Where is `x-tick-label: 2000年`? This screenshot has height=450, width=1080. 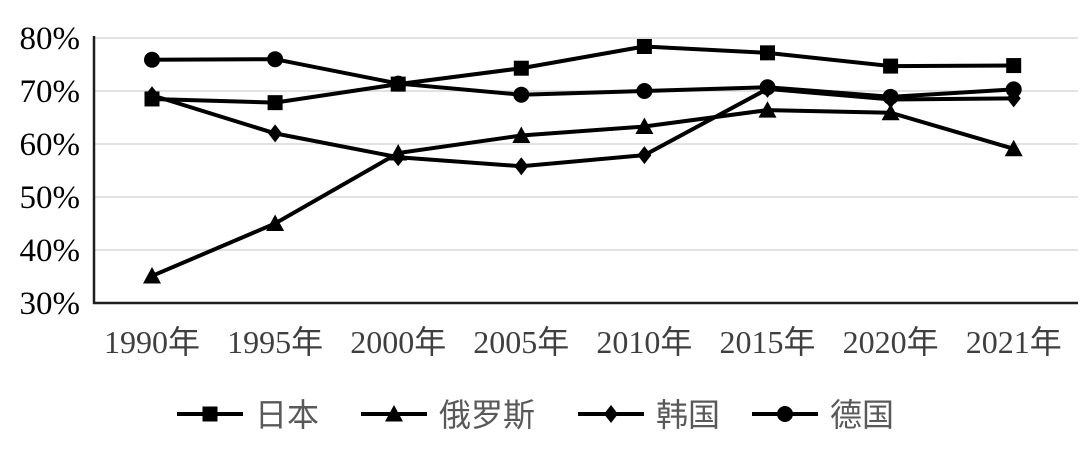 x-tick-label: 2000年 is located at coordinates (398, 342).